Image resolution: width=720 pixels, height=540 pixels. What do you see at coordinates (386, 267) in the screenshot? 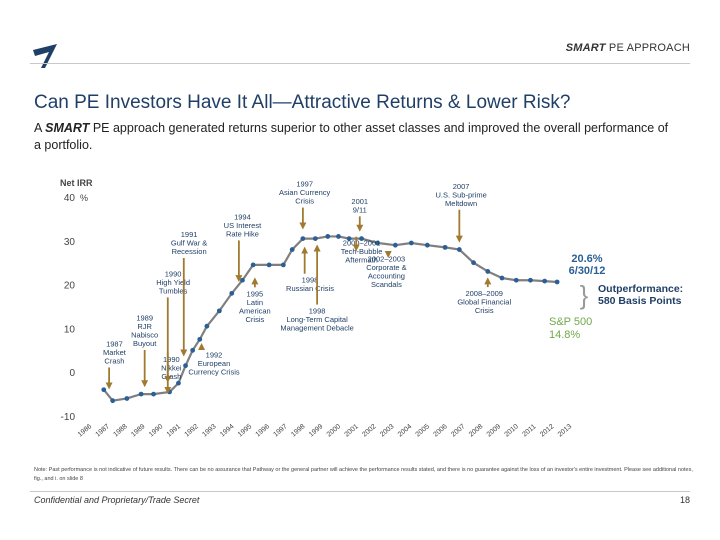
I see `event-annotation-line: Corporate &` at bounding box center [386, 267].